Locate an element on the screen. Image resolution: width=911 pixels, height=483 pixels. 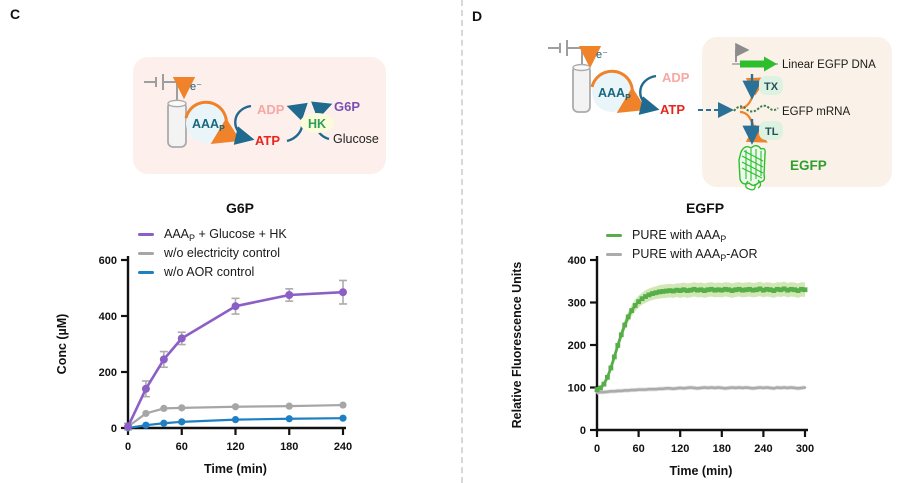
legend-item: w/o AOR control is located at coordinates (212, 272).